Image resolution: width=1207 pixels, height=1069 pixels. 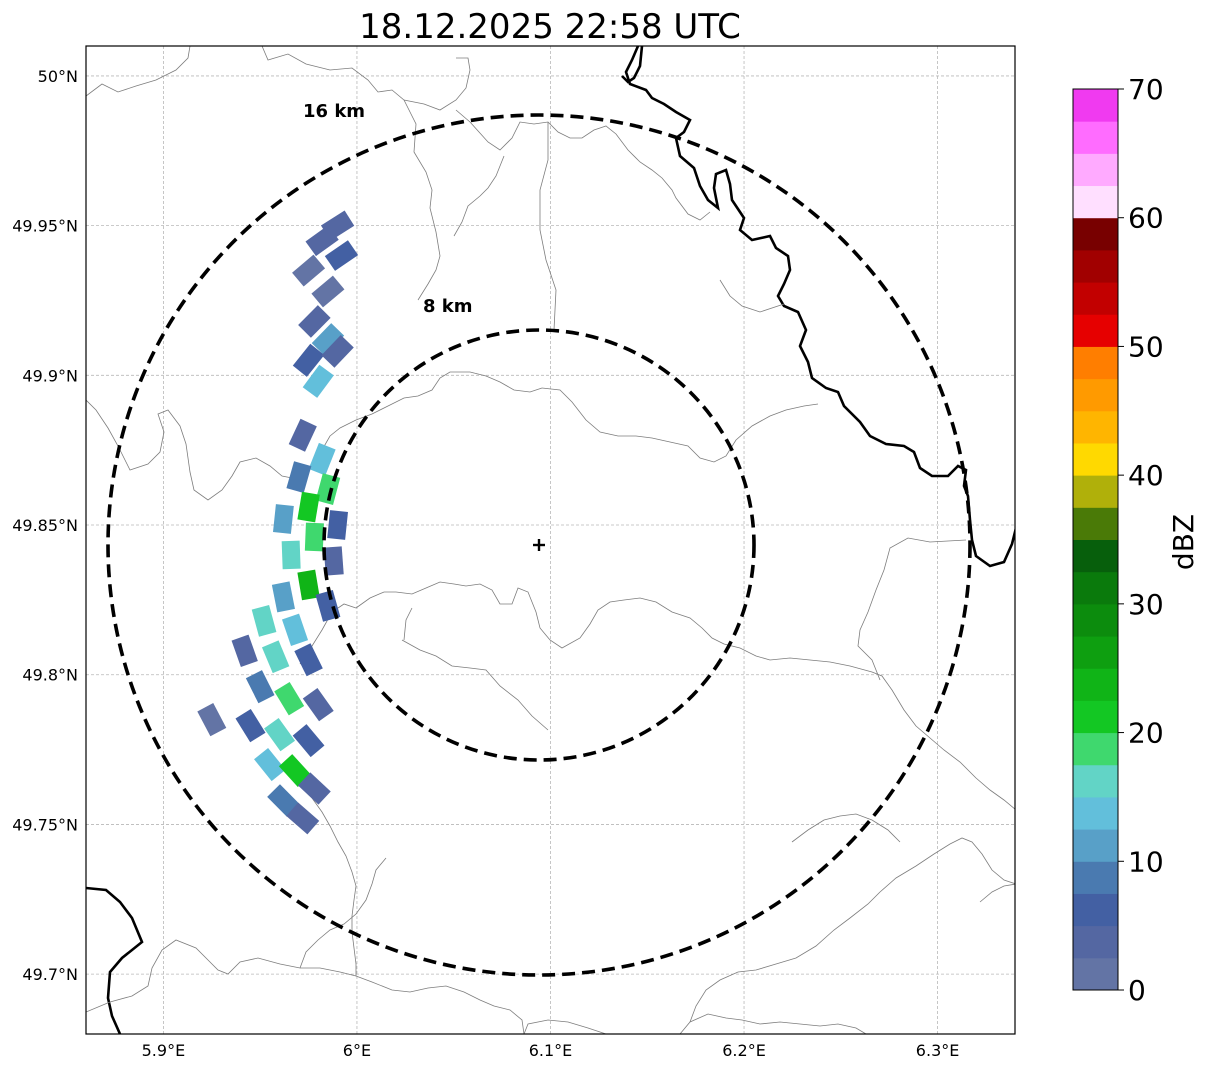 What do you see at coordinates (1141, 540) in the screenshot?
I see `colorbar-ticks: 0 10 20 30 40 50 60 70` at bounding box center [1141, 540].